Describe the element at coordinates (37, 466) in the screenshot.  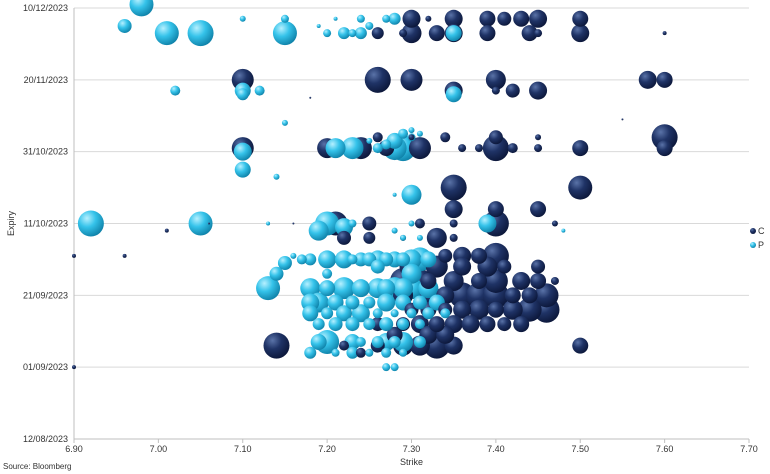
I see `source-note: Source: Bloomberg` at that location.